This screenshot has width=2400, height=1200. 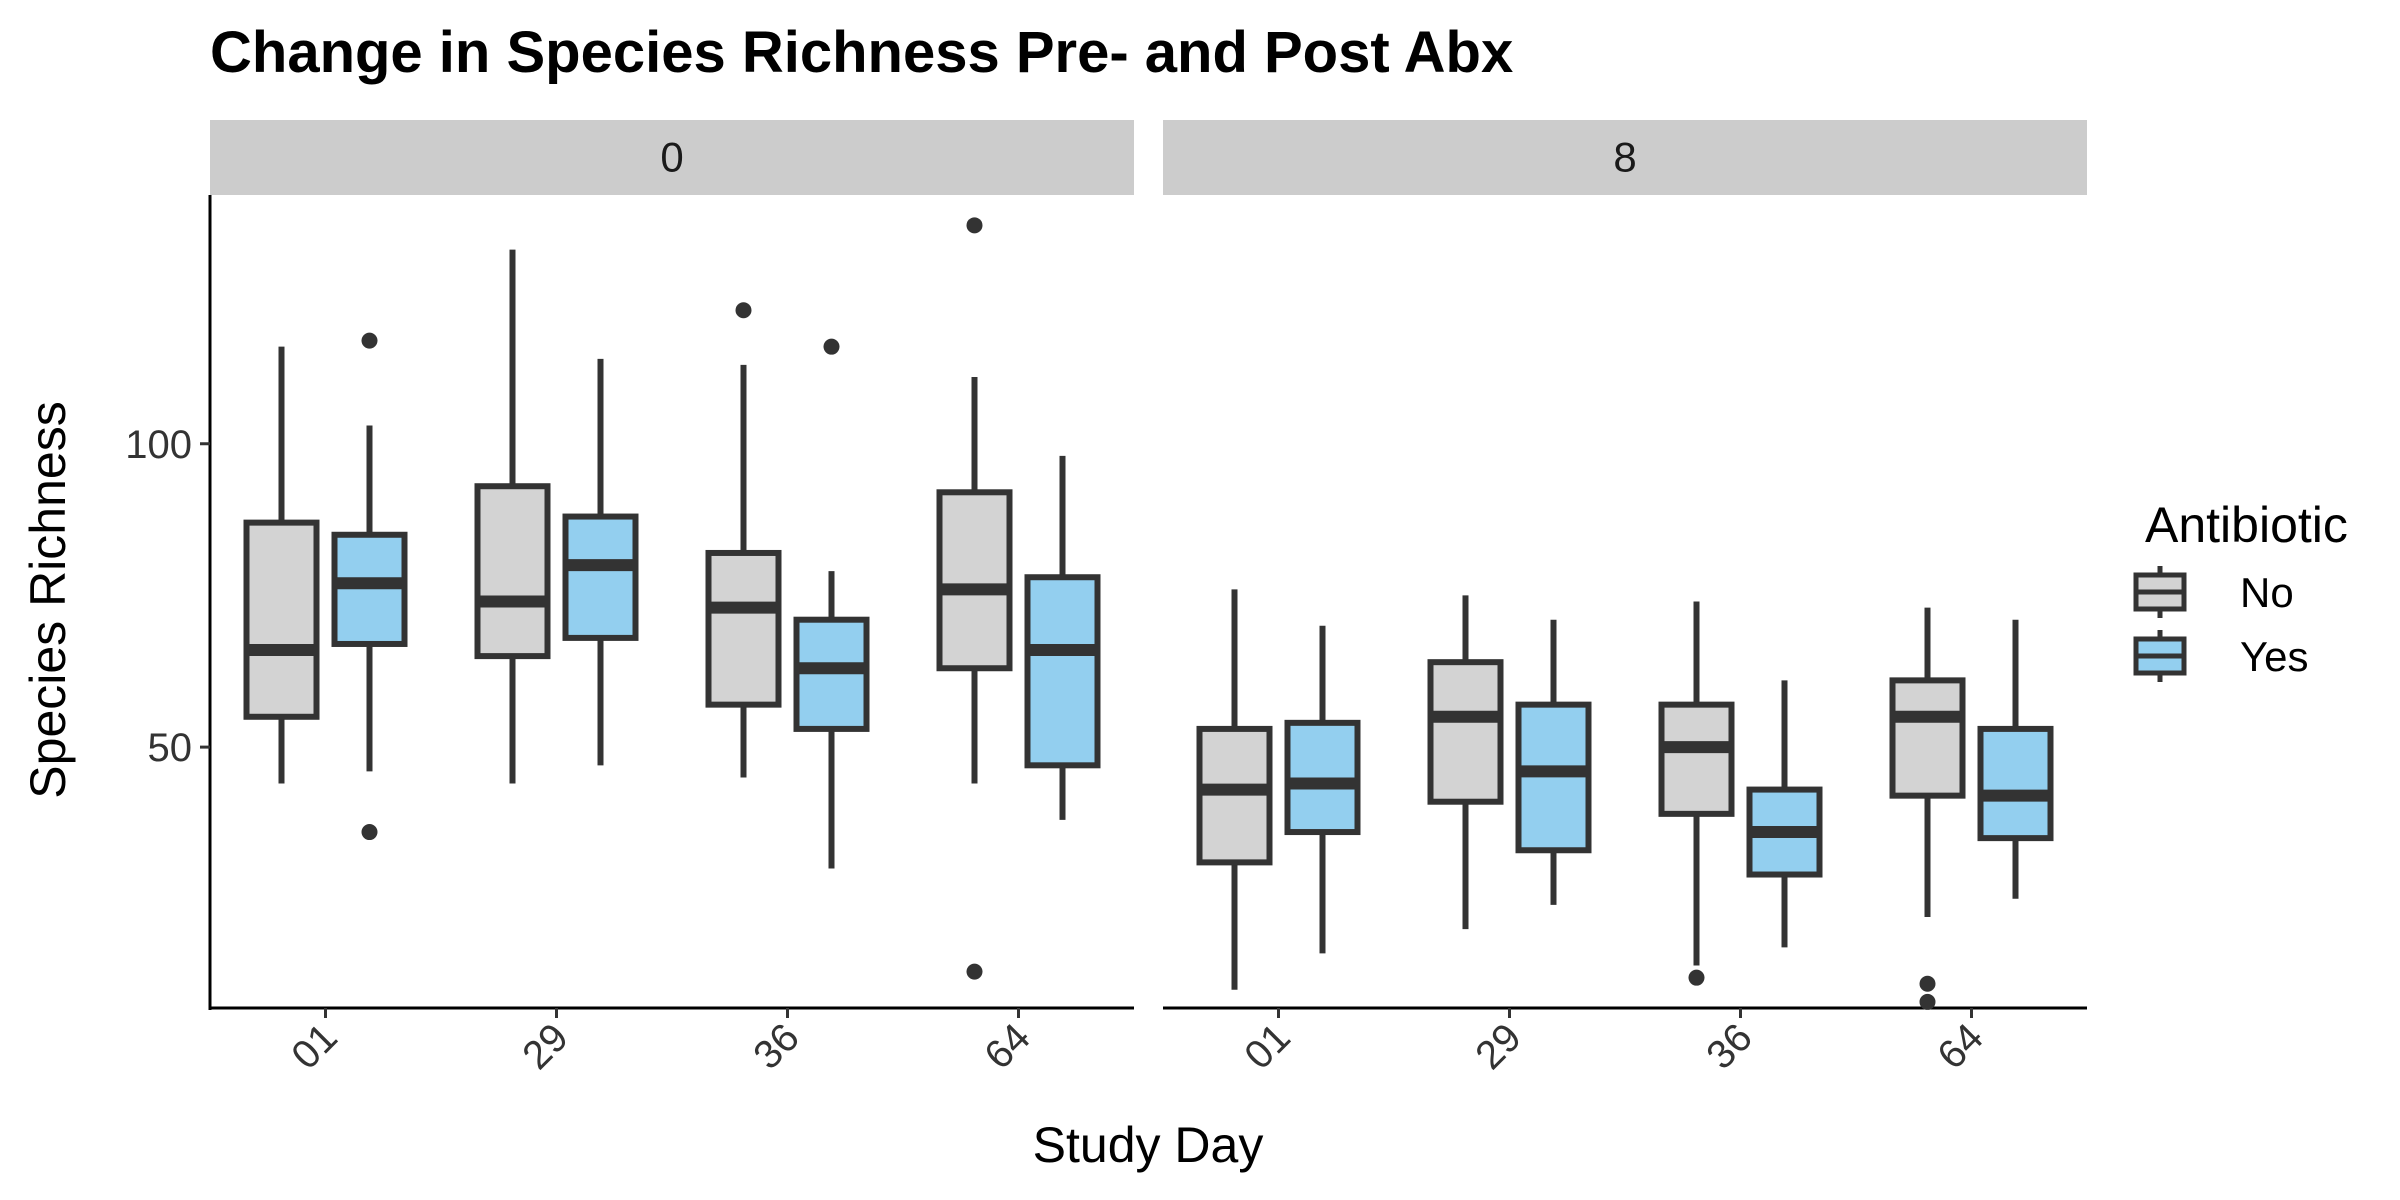 What do you see at coordinates (2274, 656) in the screenshot?
I see `legend-label: Yes` at bounding box center [2274, 656].